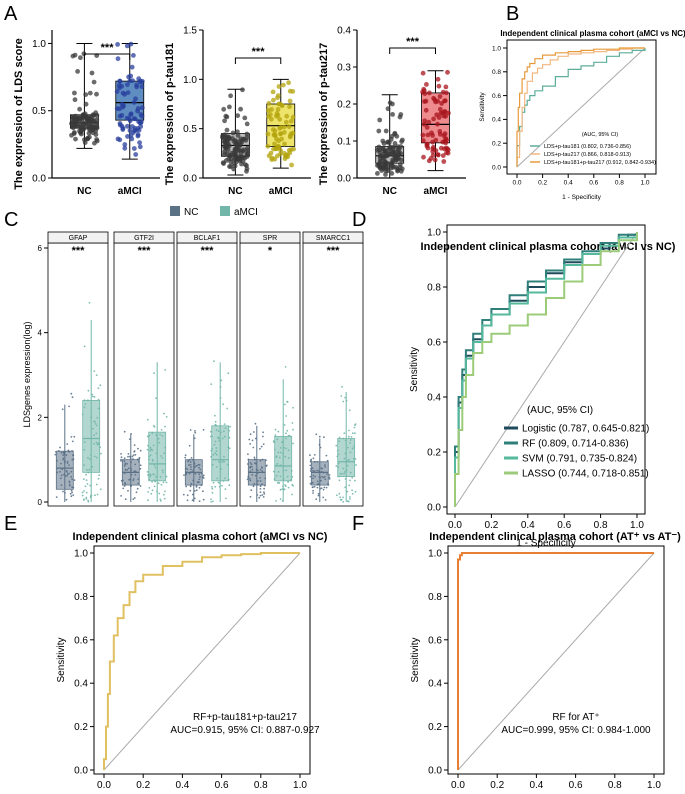 Image resolution: width=685 pixels, height=794 pixels. I want to click on auc-annotation: AUC=0.999, 95% CI: 0.984-1.000, so click(576, 730).